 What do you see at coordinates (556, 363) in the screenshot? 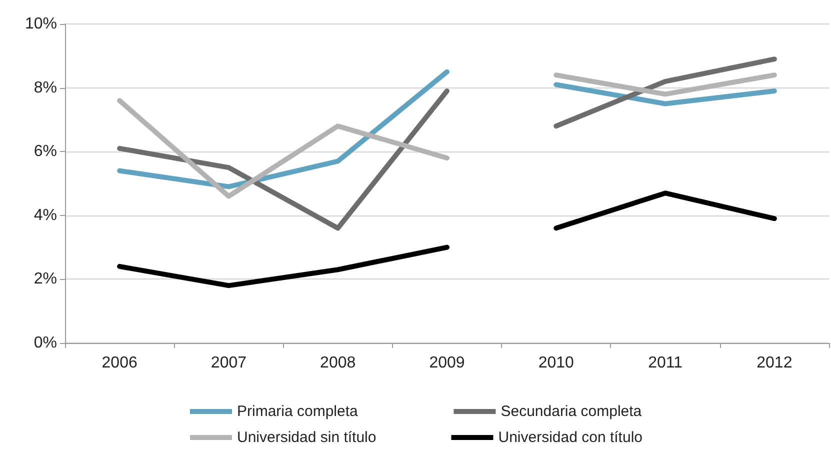
I see `x-tick-label: 2010` at bounding box center [556, 363].